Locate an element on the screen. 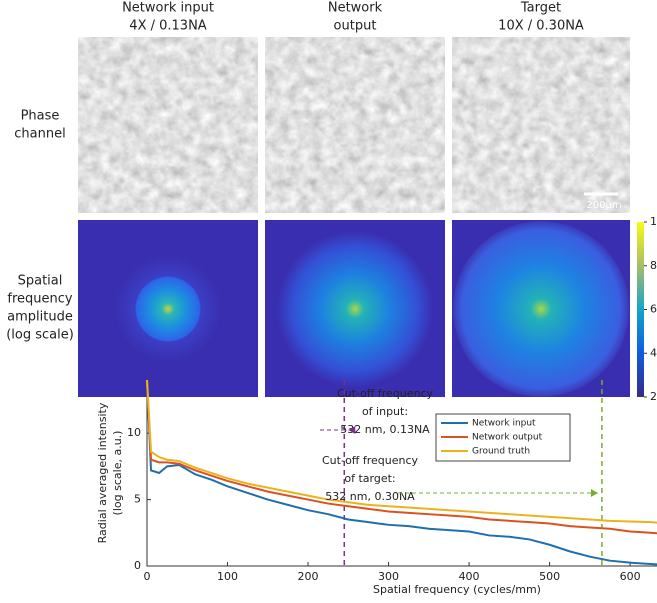  cutoff-label: 532 nm, 0.13NA is located at coordinates (385, 429).